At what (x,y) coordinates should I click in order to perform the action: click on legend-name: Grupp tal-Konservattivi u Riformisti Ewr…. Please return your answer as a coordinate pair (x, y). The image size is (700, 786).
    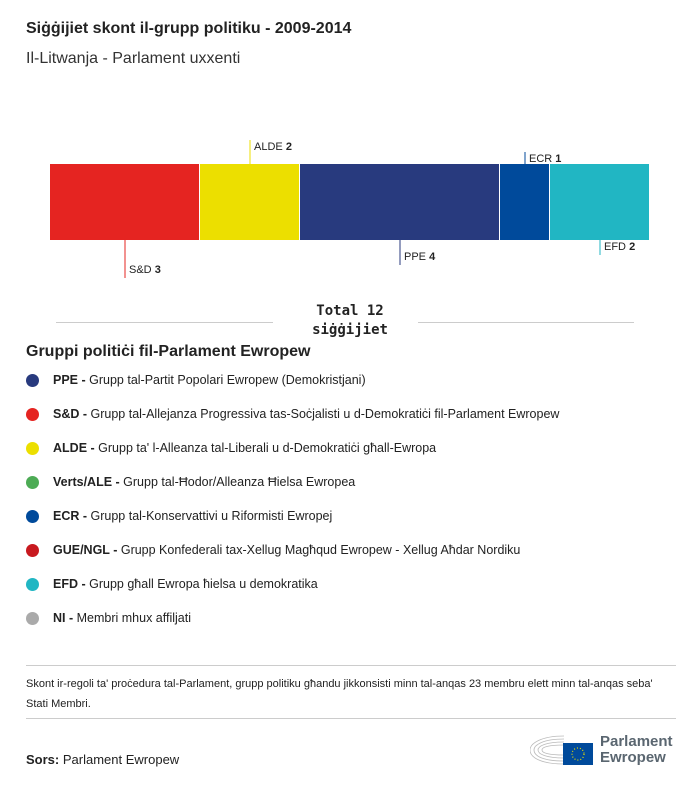
    Looking at the image, I should click on (211, 516).